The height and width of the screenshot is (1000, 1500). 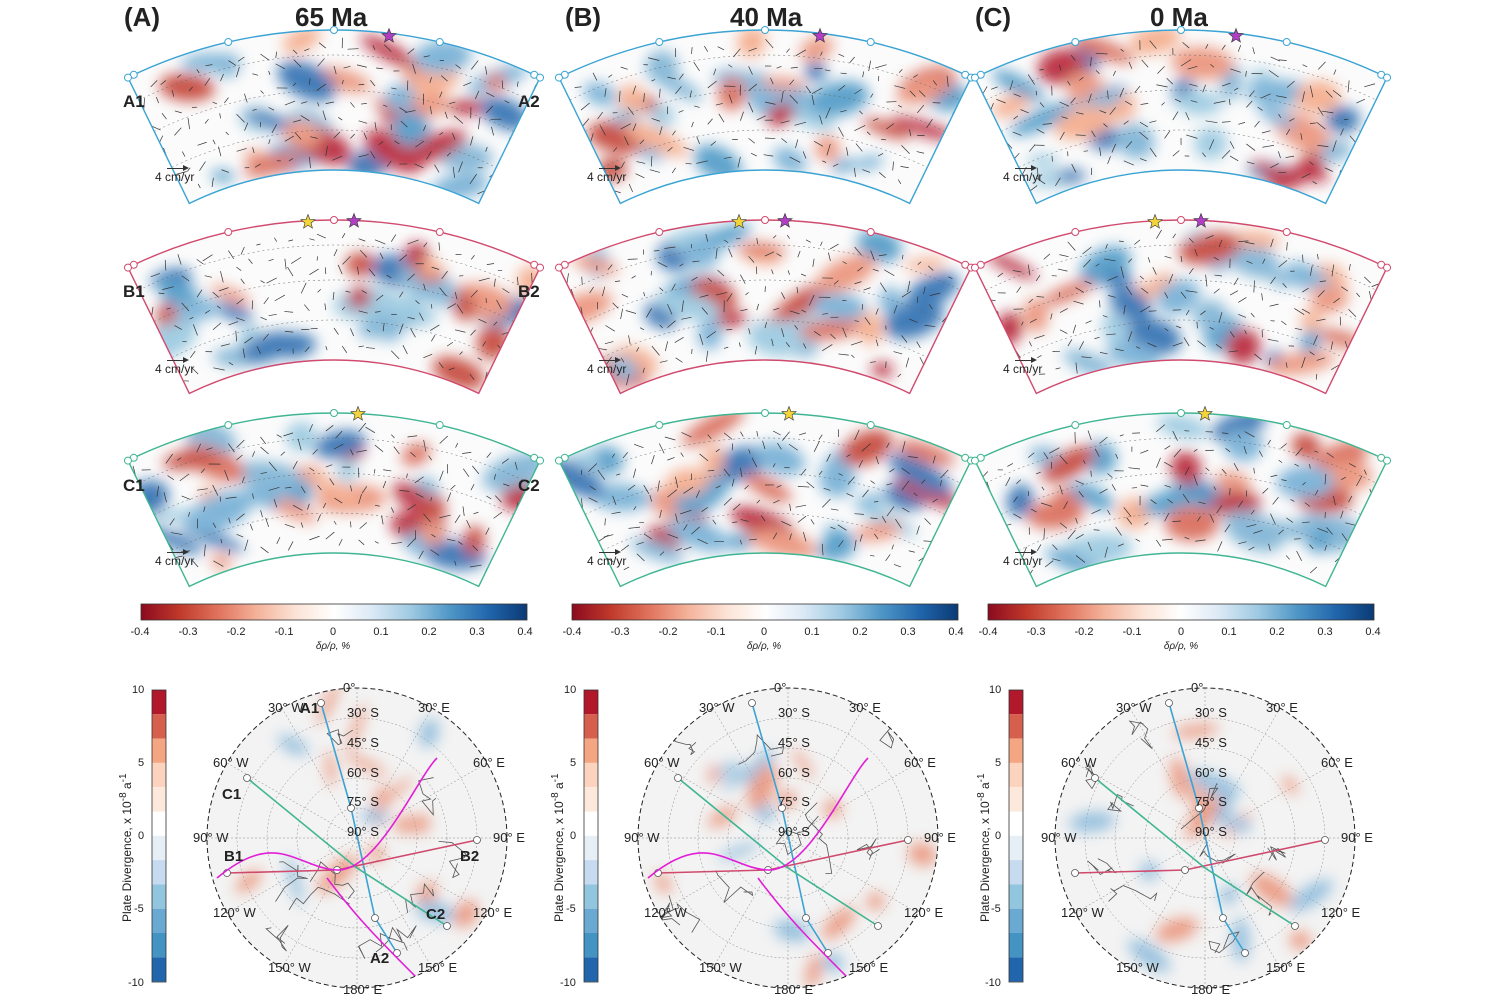 I want to click on cb-c-tick: 0.4, so click(x=1373, y=632).